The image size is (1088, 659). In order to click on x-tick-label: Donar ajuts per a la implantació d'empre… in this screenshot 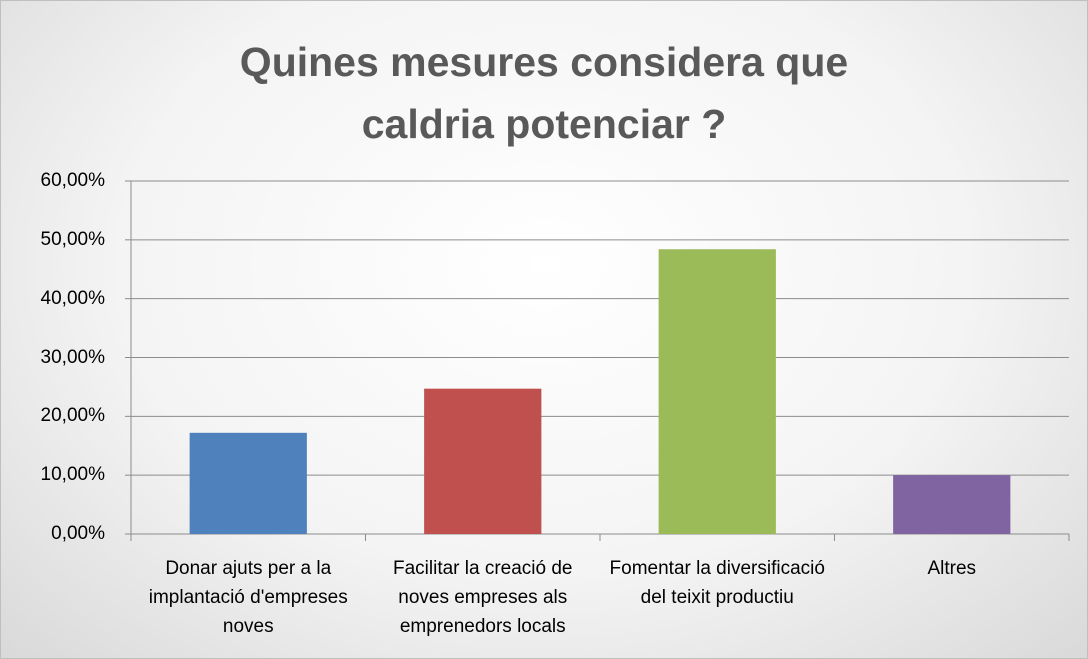, I will do `click(248, 597)`.